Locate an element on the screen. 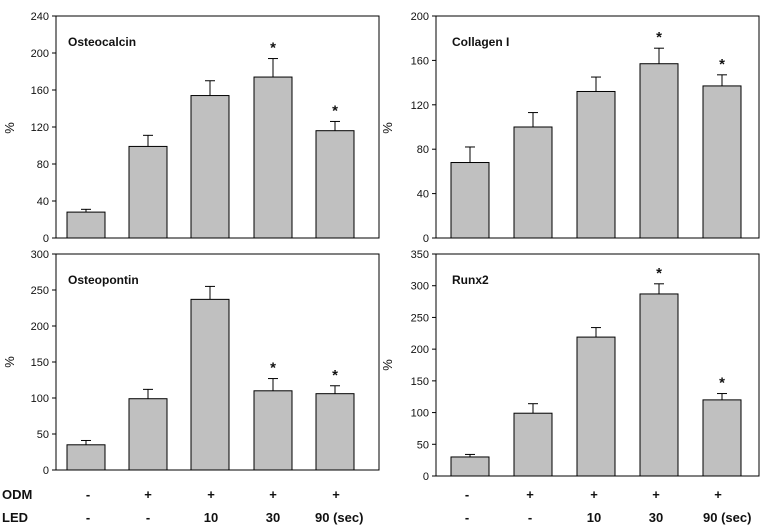 Image resolution: width=769 pixels, height=531 pixels. osteocalcin-title: Osteocalcin is located at coordinates (102, 42).